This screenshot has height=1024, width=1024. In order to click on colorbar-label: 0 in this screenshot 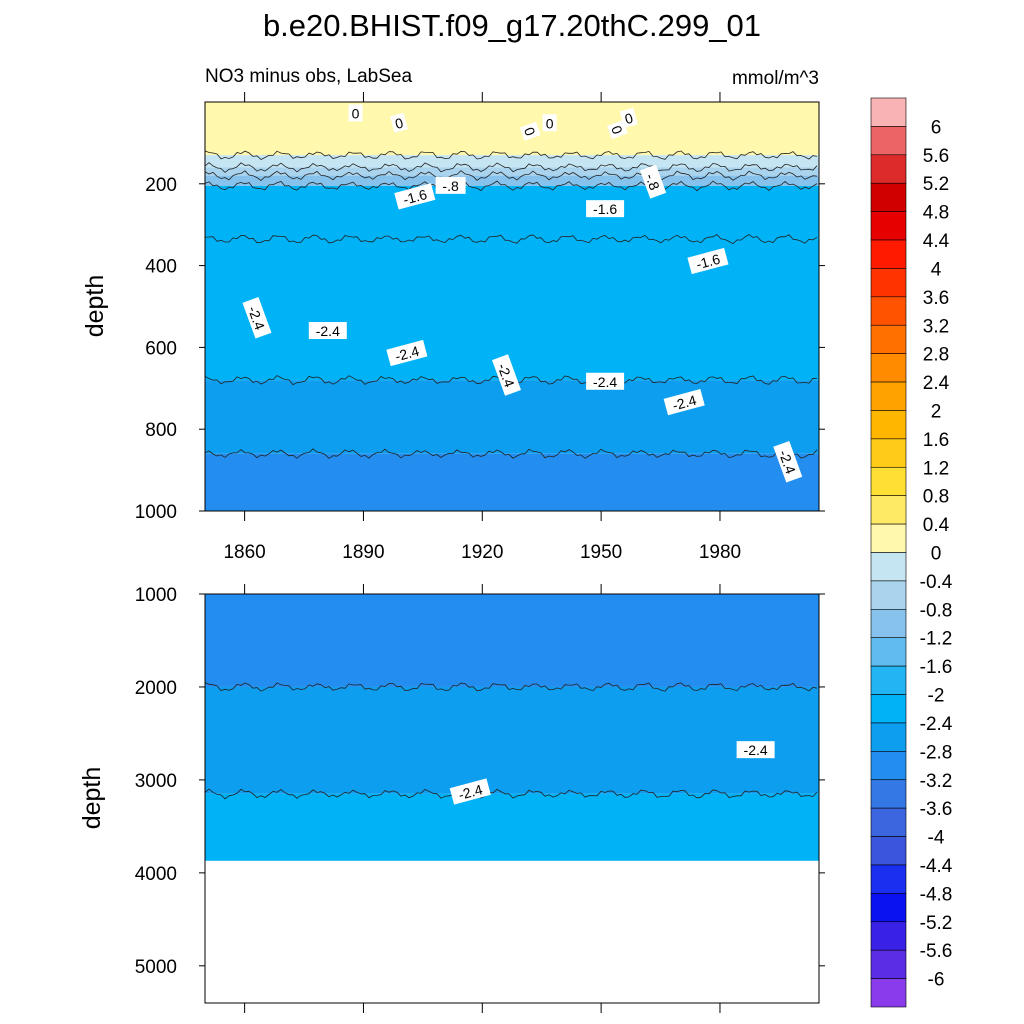, I will do `click(936, 554)`.